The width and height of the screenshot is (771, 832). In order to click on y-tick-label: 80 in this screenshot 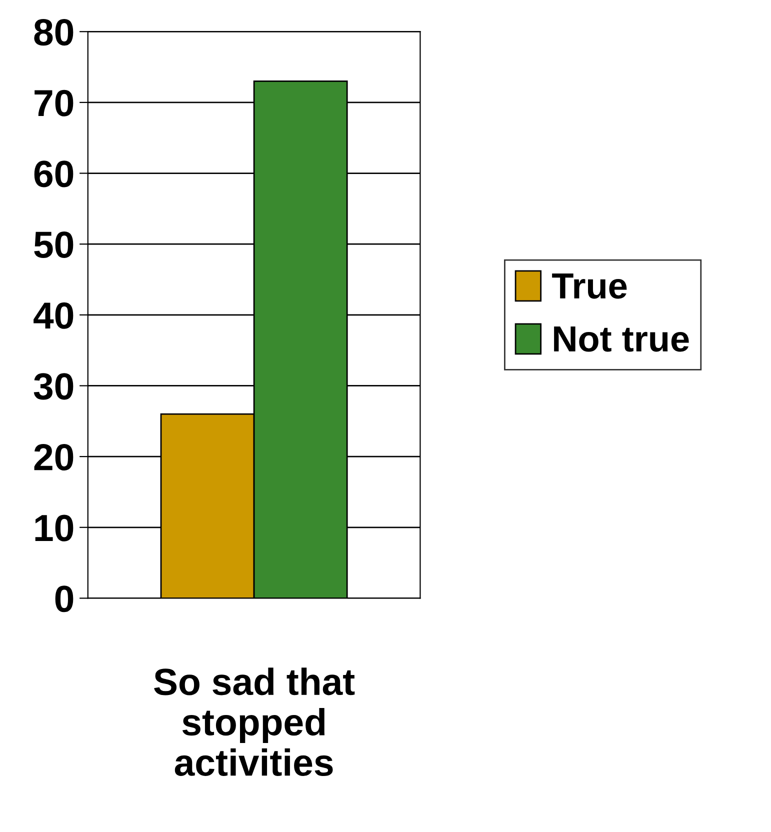, I will do `click(54, 32)`.